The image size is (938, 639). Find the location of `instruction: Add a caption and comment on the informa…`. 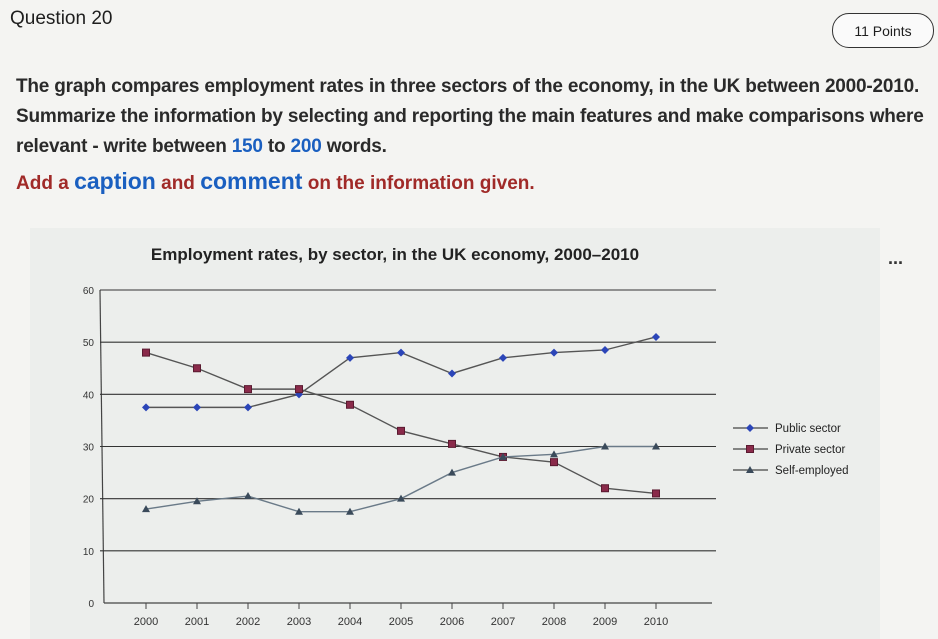

instruction: Add a caption and comment on the informa… is located at coordinates (473, 182).